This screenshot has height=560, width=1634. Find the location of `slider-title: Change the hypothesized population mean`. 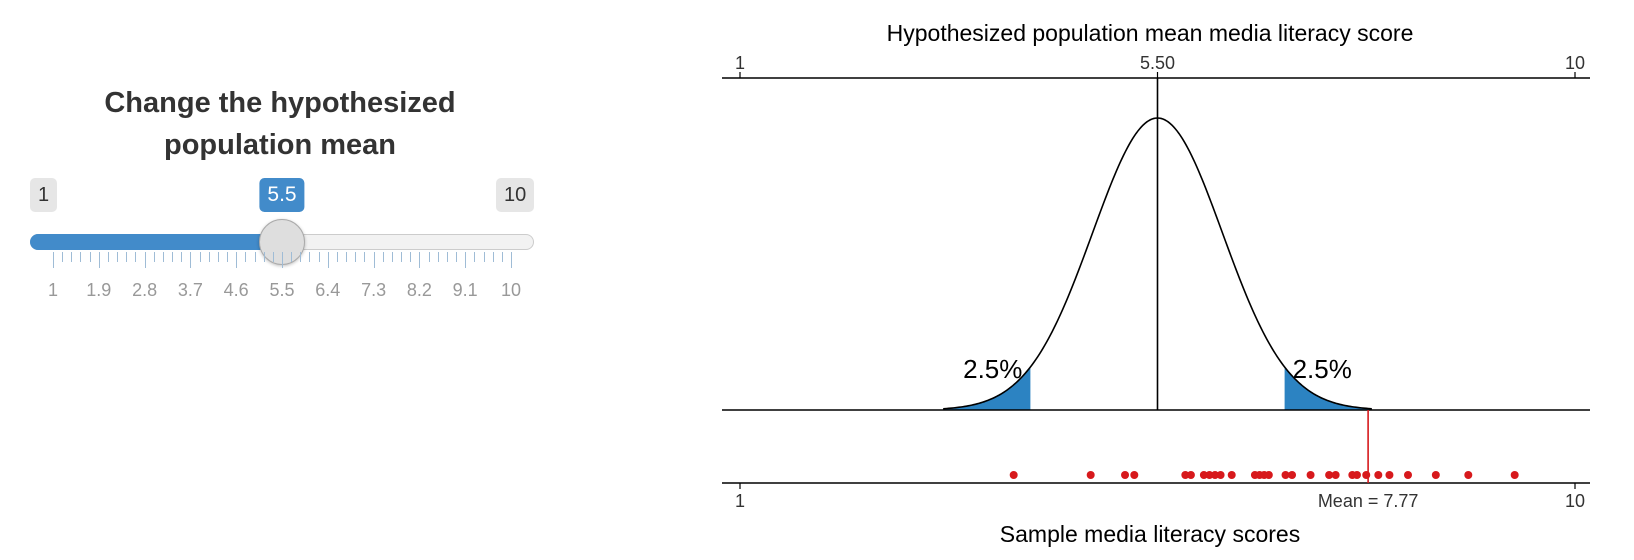

slider-title: Change the hypothesized population mean is located at coordinates (280, 124).